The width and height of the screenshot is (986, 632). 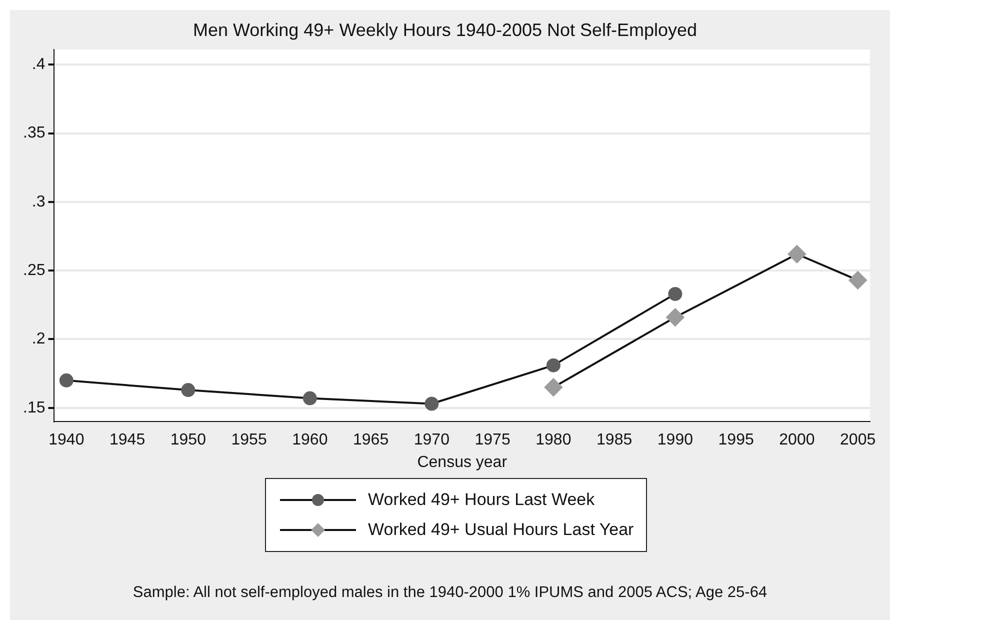 I want to click on x-tick-label: 1995, so click(x=736, y=440).